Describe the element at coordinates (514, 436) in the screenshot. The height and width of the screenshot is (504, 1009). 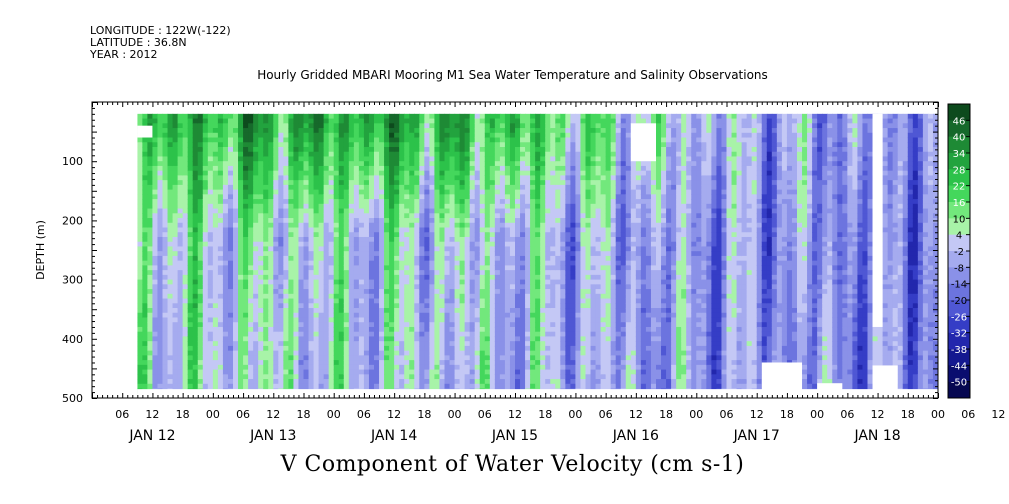
I see `x-day-label: JAN 15` at that location.